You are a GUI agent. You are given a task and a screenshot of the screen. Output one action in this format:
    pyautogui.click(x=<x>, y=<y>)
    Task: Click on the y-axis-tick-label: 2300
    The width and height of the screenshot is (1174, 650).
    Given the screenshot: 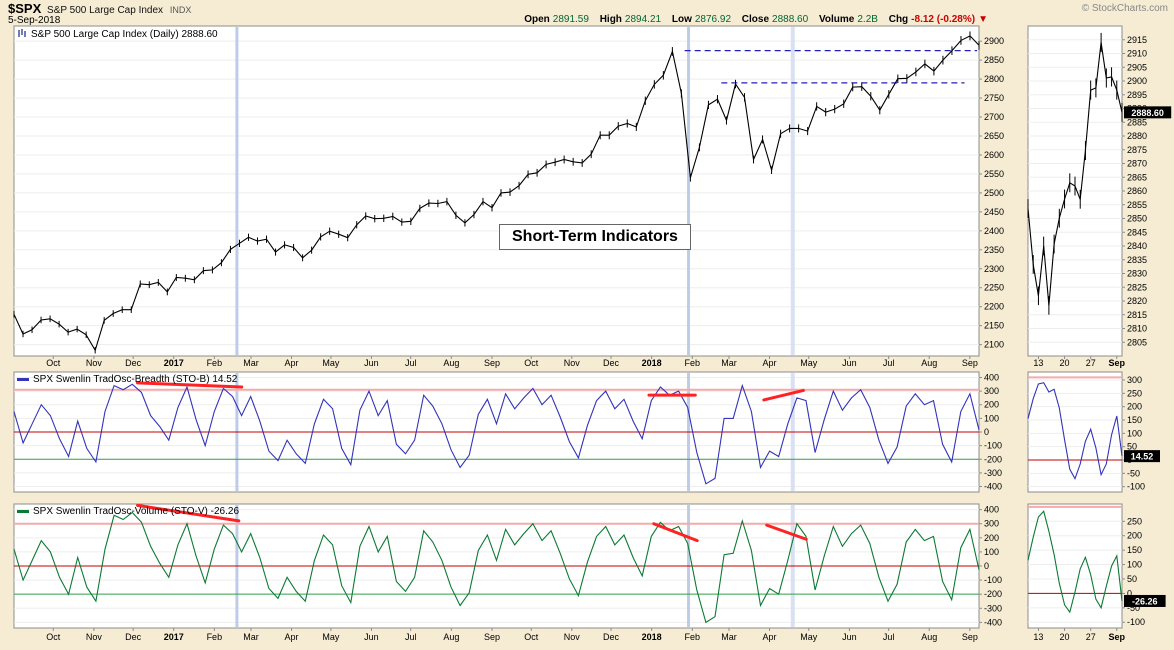 What is the action you would take?
    pyautogui.click(x=994, y=269)
    